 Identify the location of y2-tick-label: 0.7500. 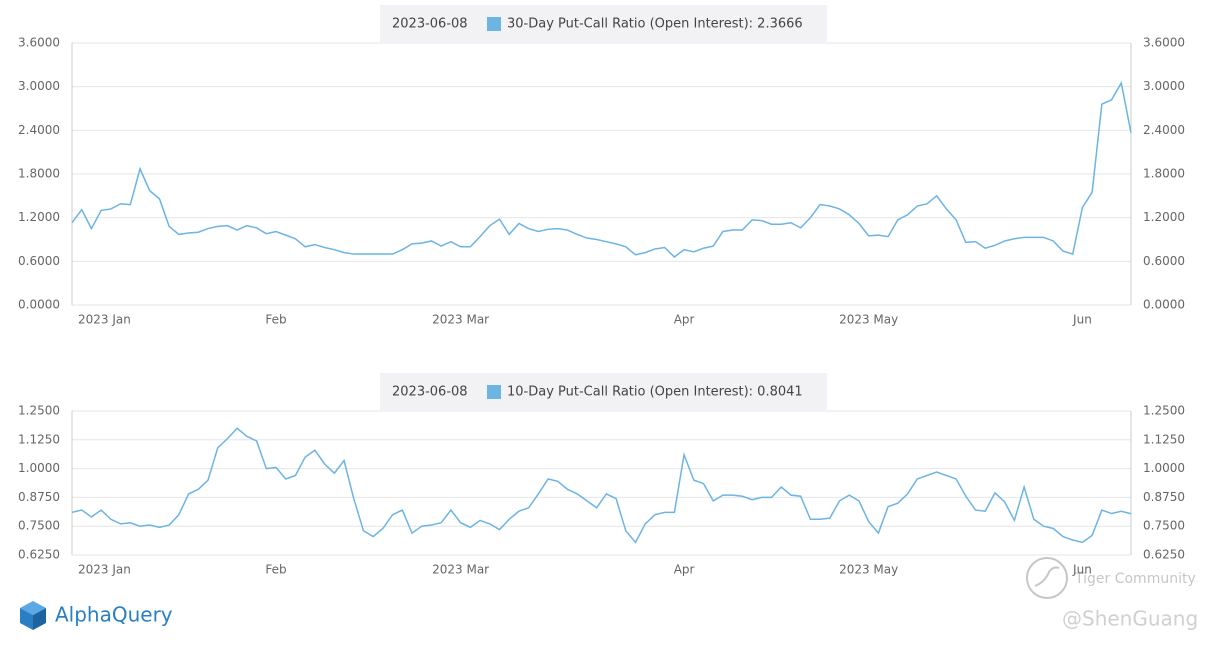
(1164, 526).